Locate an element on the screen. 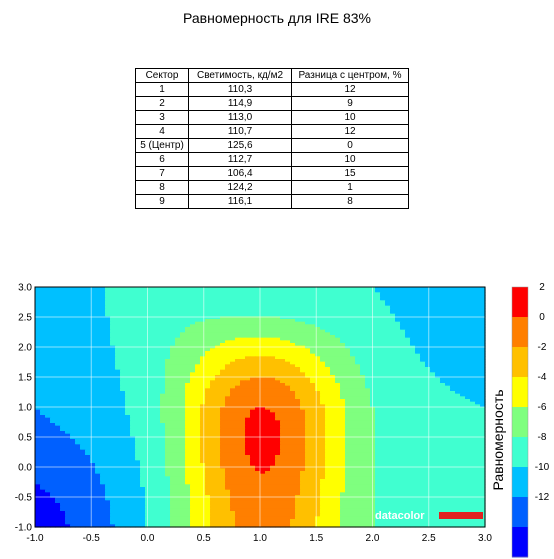  table-cell: 110,3 is located at coordinates (240, 89).